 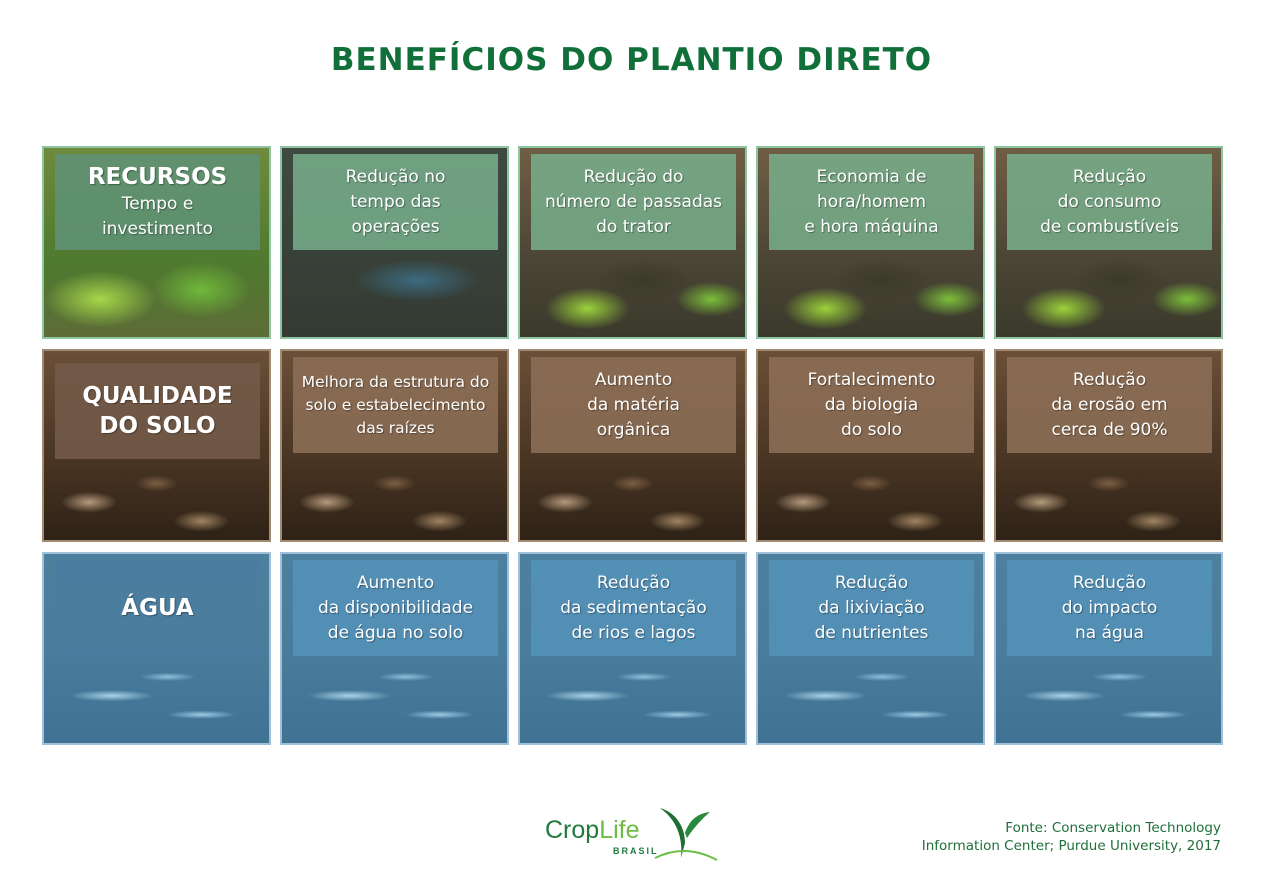 I want to click on source-line: Fonte: Conservation Technology, so click(x=1113, y=828).